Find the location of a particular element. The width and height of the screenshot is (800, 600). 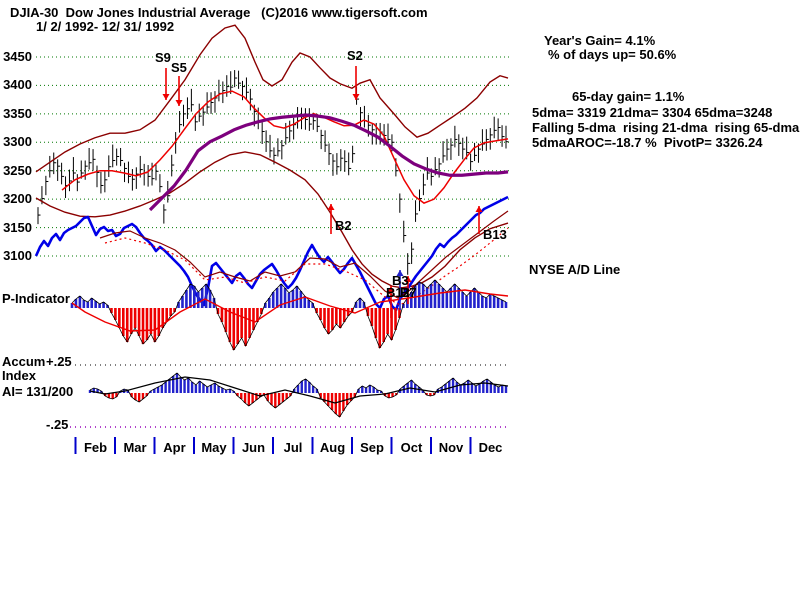

signal-label-s9: S9 is located at coordinates (163, 57).